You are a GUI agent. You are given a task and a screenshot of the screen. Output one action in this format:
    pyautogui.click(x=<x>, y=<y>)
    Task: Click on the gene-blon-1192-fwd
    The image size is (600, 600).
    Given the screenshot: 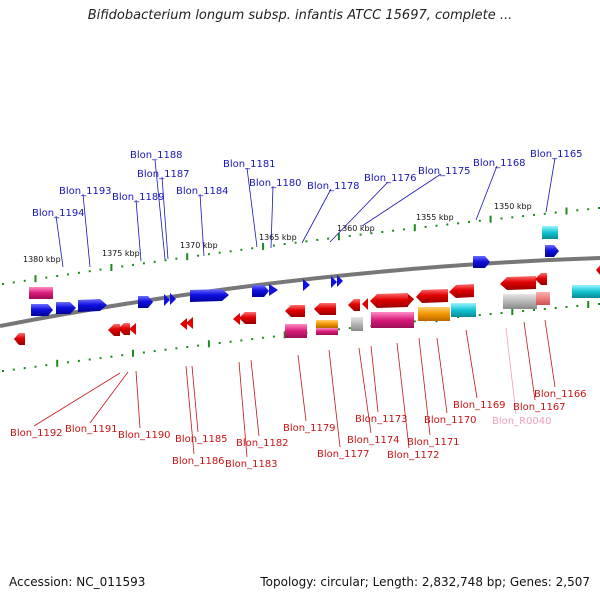 What is the action you would take?
    pyautogui.click(x=92, y=305)
    